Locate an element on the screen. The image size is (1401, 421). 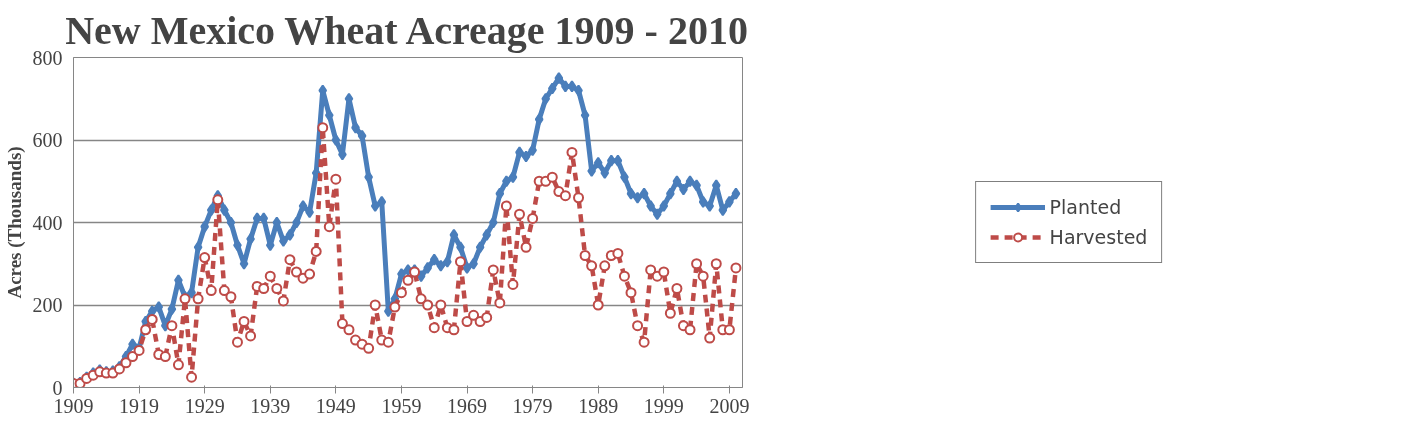
y-tick-label: 200 is located at coordinates (47, 305).